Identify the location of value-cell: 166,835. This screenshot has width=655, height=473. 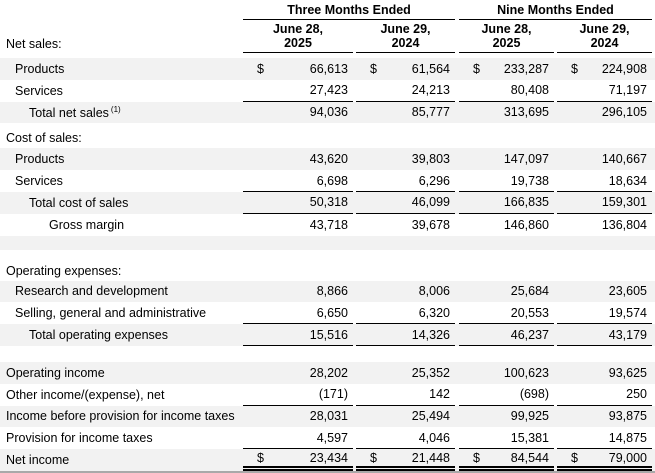
(506, 203).